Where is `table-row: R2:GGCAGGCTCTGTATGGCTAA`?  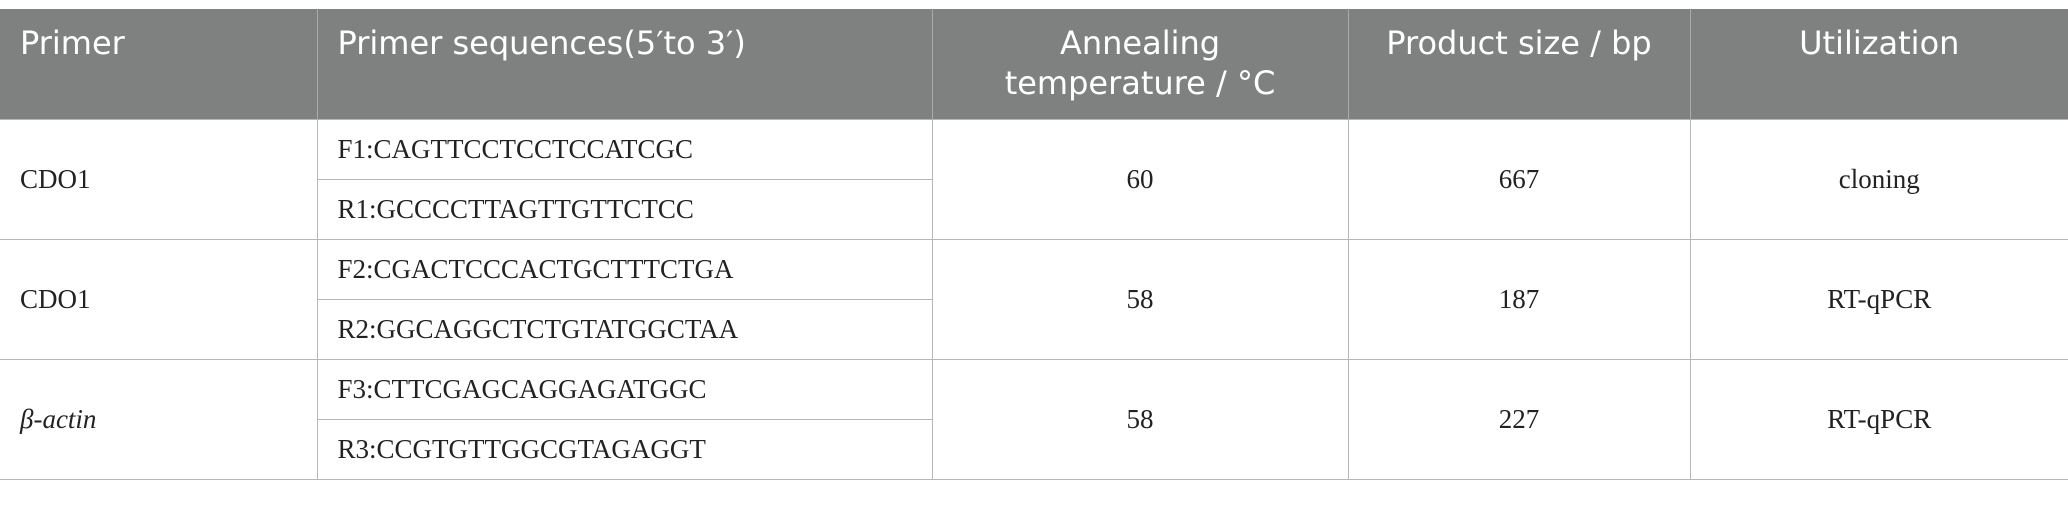
table-row: R2:GGCAGGCTCTGTATGGCTAA is located at coordinates (1034, 329).